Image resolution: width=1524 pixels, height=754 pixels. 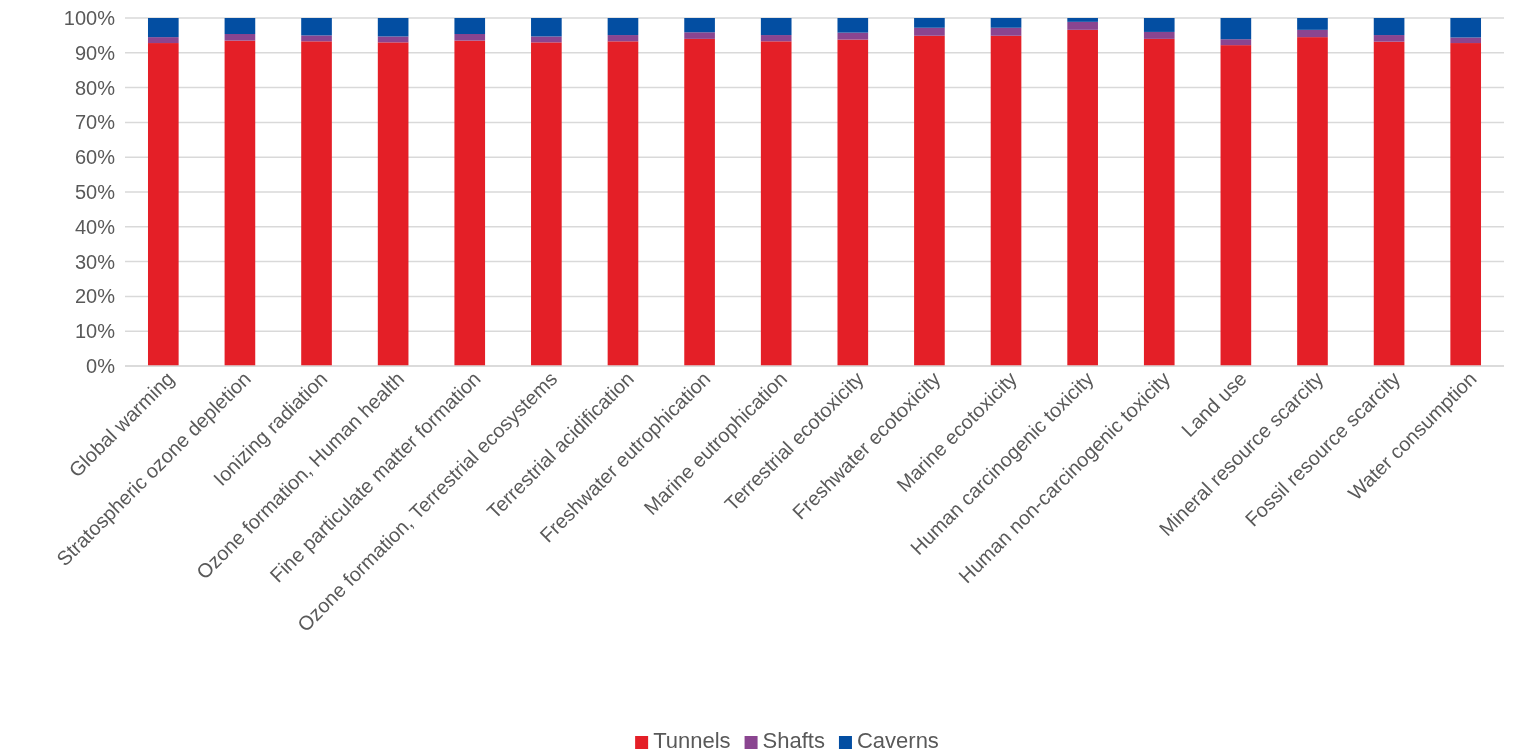 I want to click on y-tick-label: 40%, so click(x=95, y=226).